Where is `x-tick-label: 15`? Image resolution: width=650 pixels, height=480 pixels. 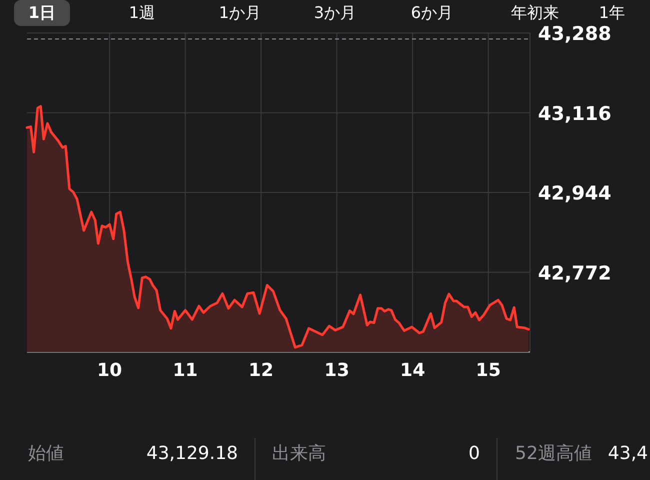
x-tick-label: 15 is located at coordinates (488, 370).